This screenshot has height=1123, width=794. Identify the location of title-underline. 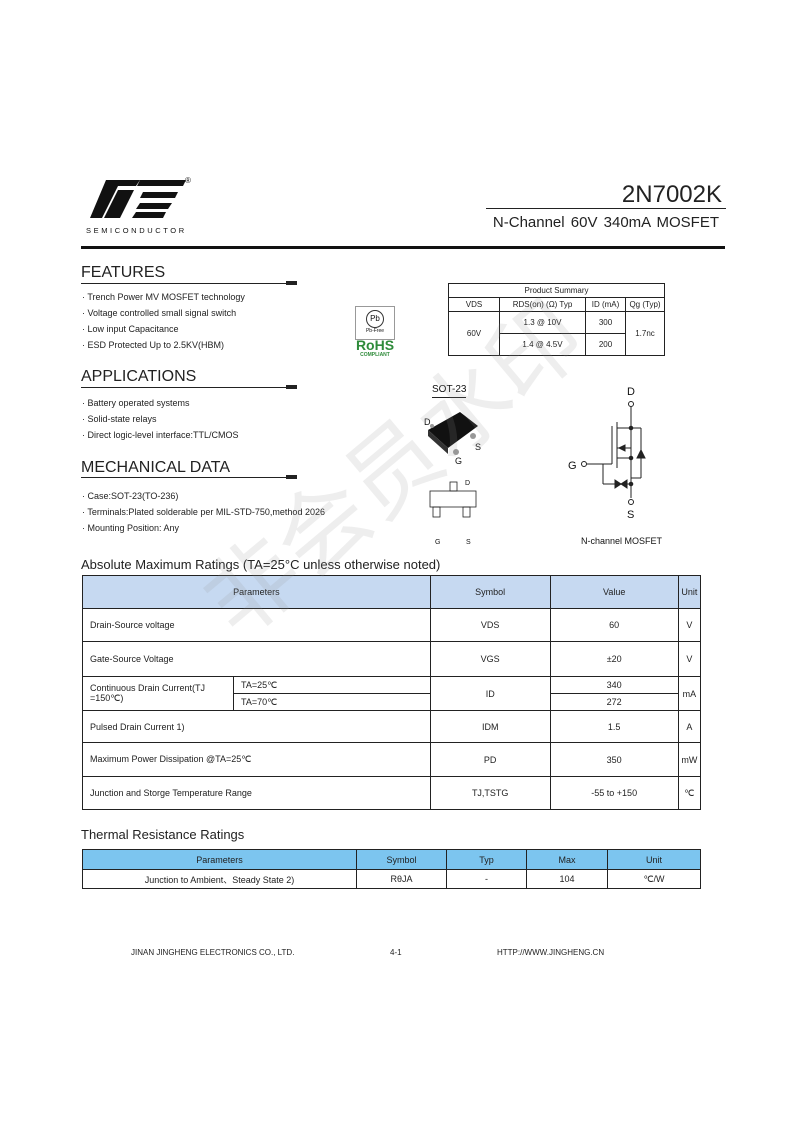
(606, 208).